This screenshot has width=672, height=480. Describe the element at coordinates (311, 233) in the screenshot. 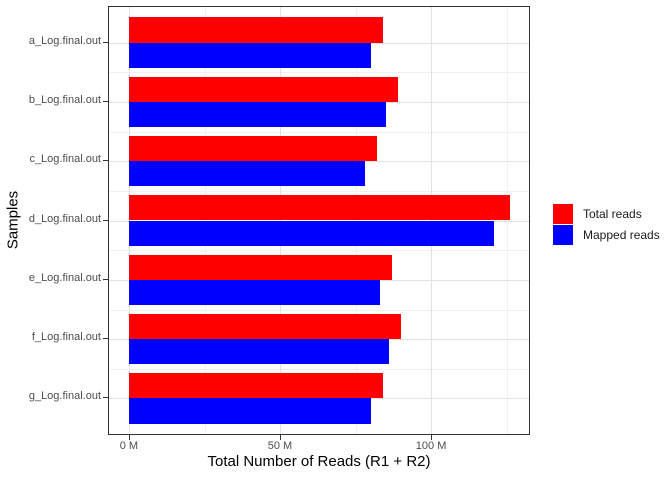

I see `bar-mapped-reads-d` at that location.